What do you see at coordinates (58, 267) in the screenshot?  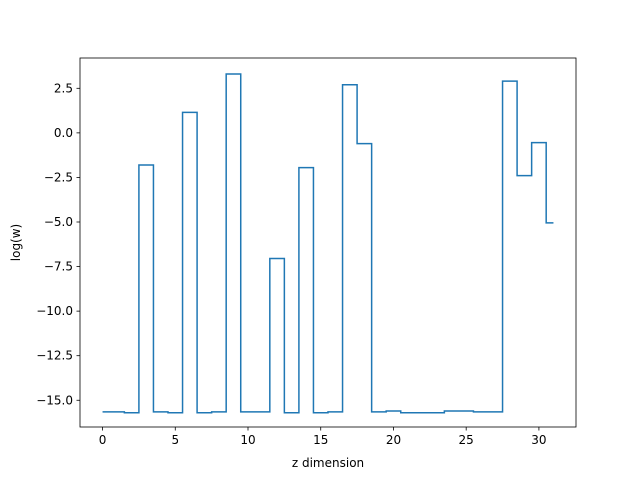 I see `y-tick-label: −7.5` at bounding box center [58, 267].